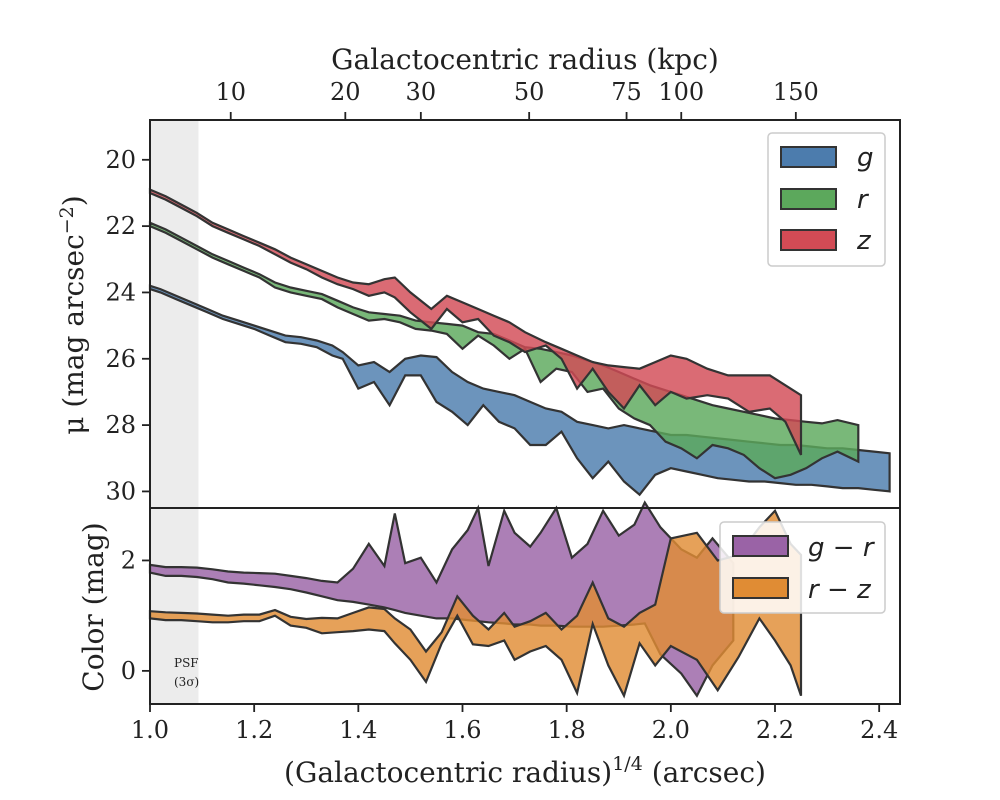 This screenshot has width=1000, height=800. Describe the element at coordinates (128, 560) in the screenshot. I see `y-tick-label-bottom: 2` at that location.